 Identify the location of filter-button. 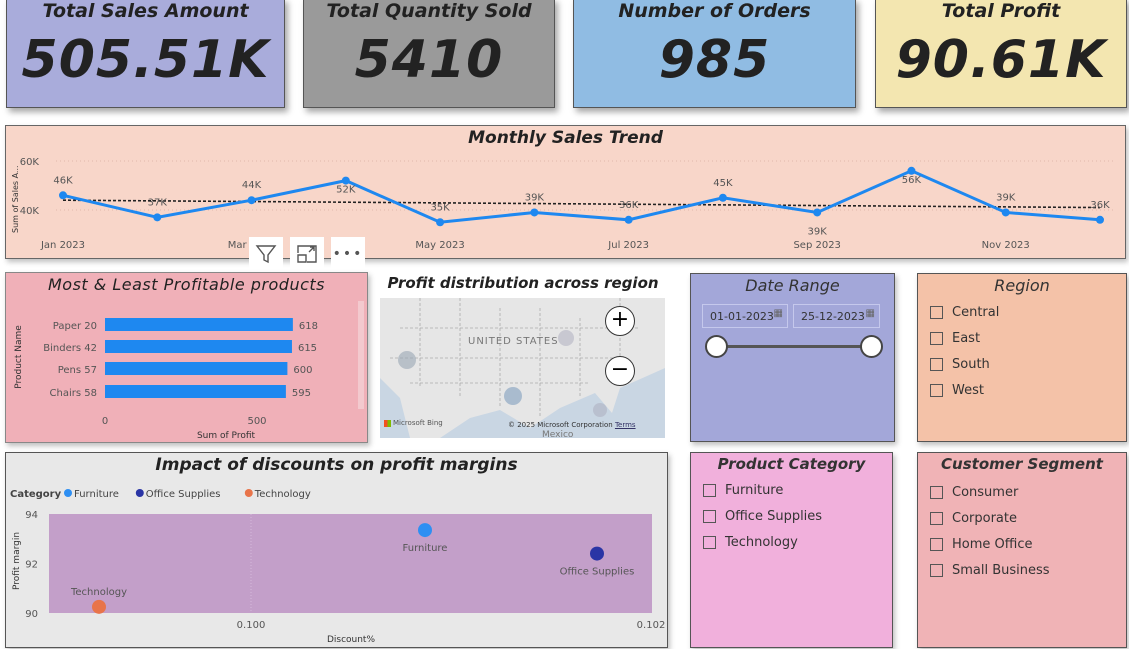
(266, 254).